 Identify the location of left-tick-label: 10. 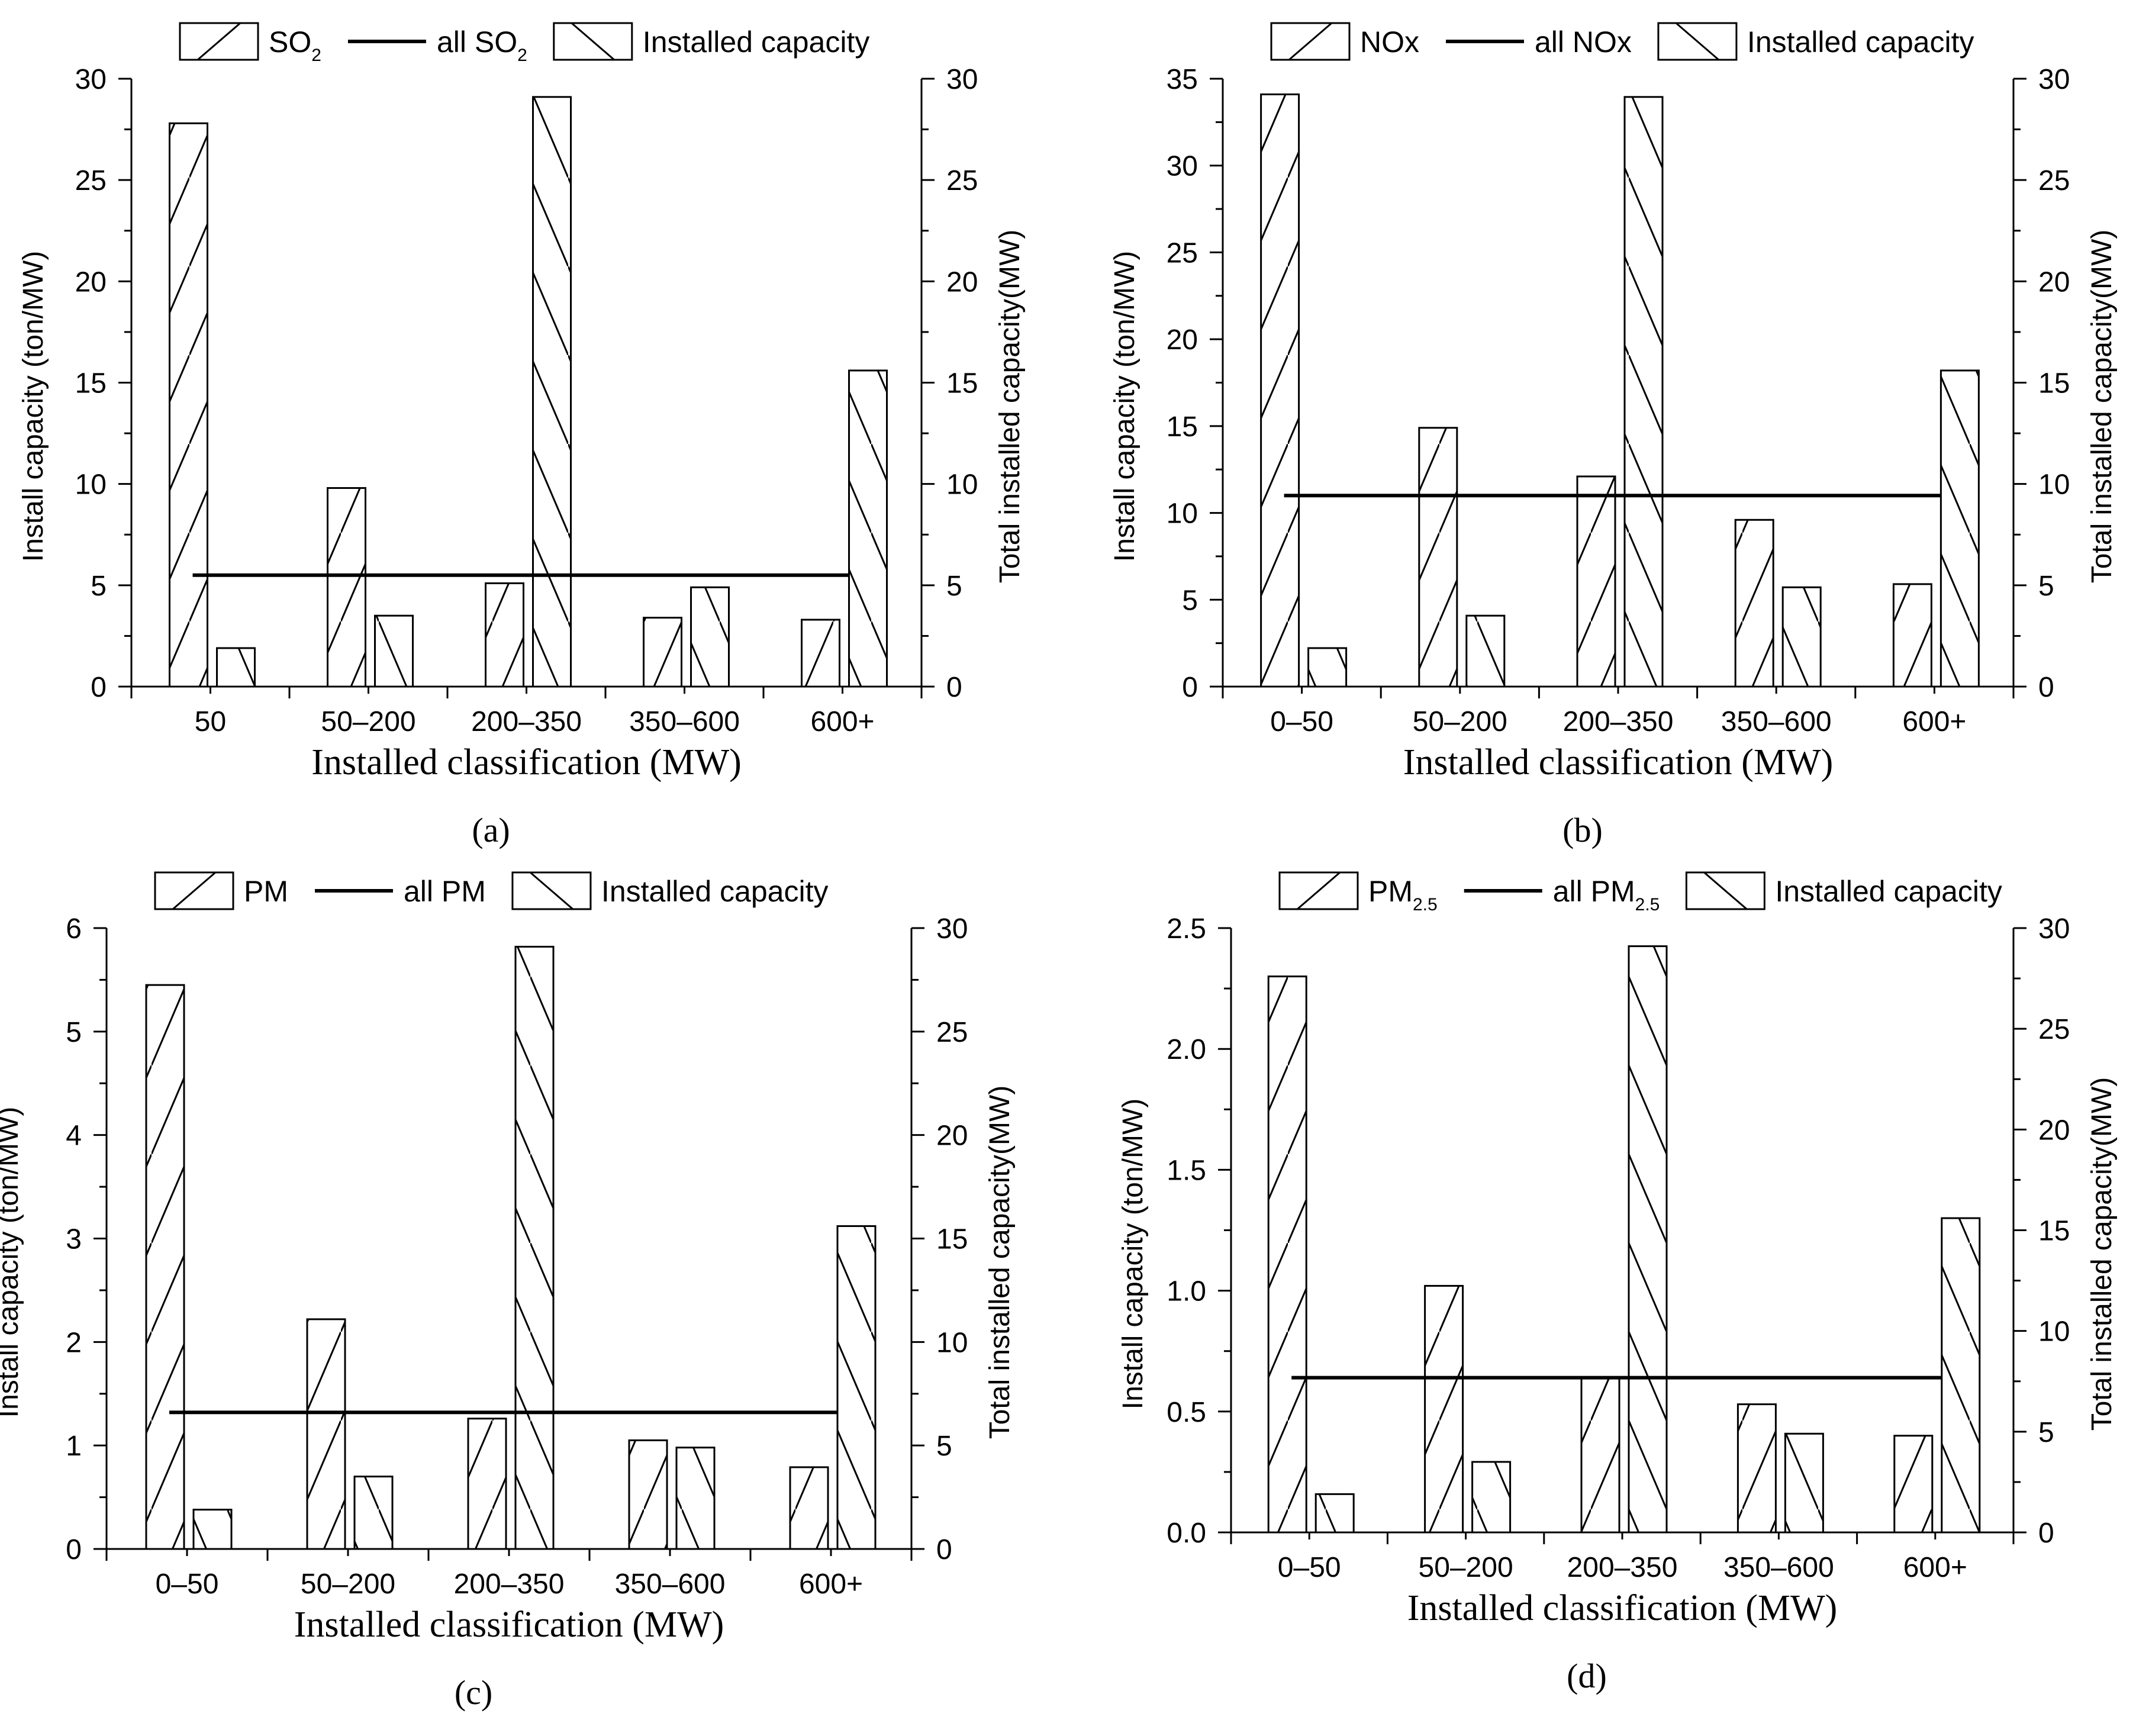
(1182, 514).